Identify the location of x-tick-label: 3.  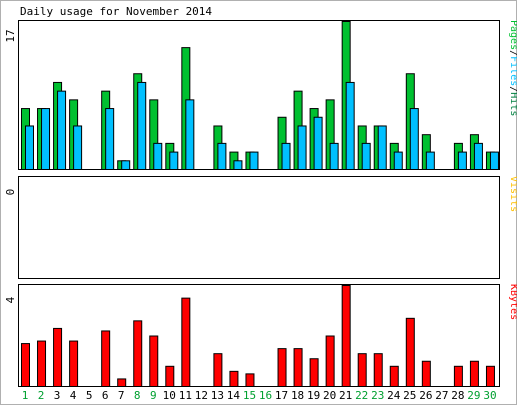
(57, 395).